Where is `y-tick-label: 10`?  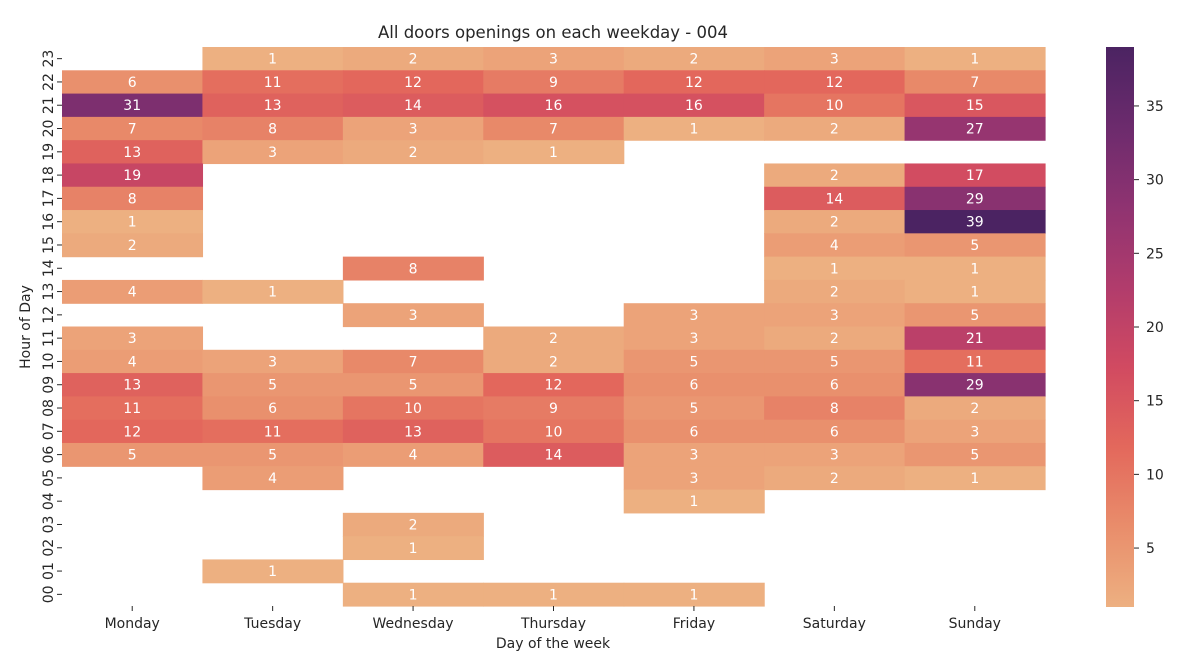 y-tick-label: 10 is located at coordinates (49, 362).